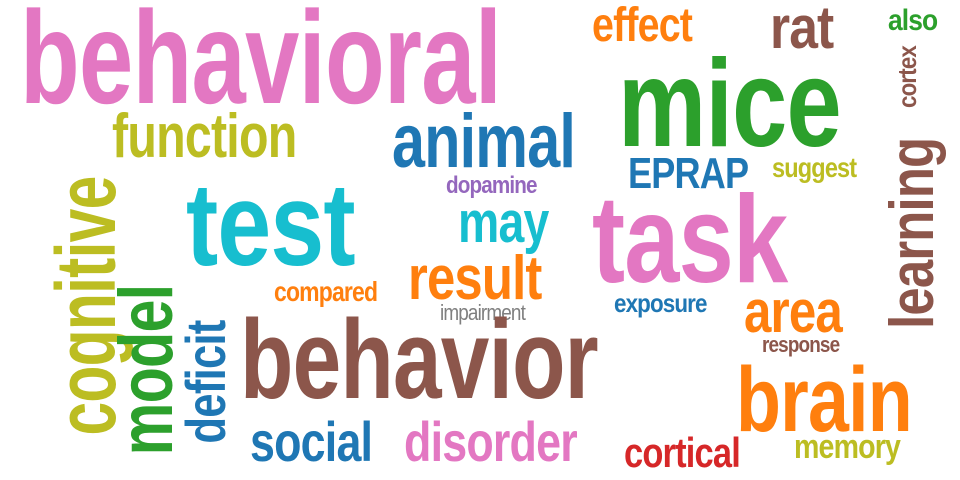 This screenshot has height=480, width=960. I want to click on word-task: task, so click(690, 240).